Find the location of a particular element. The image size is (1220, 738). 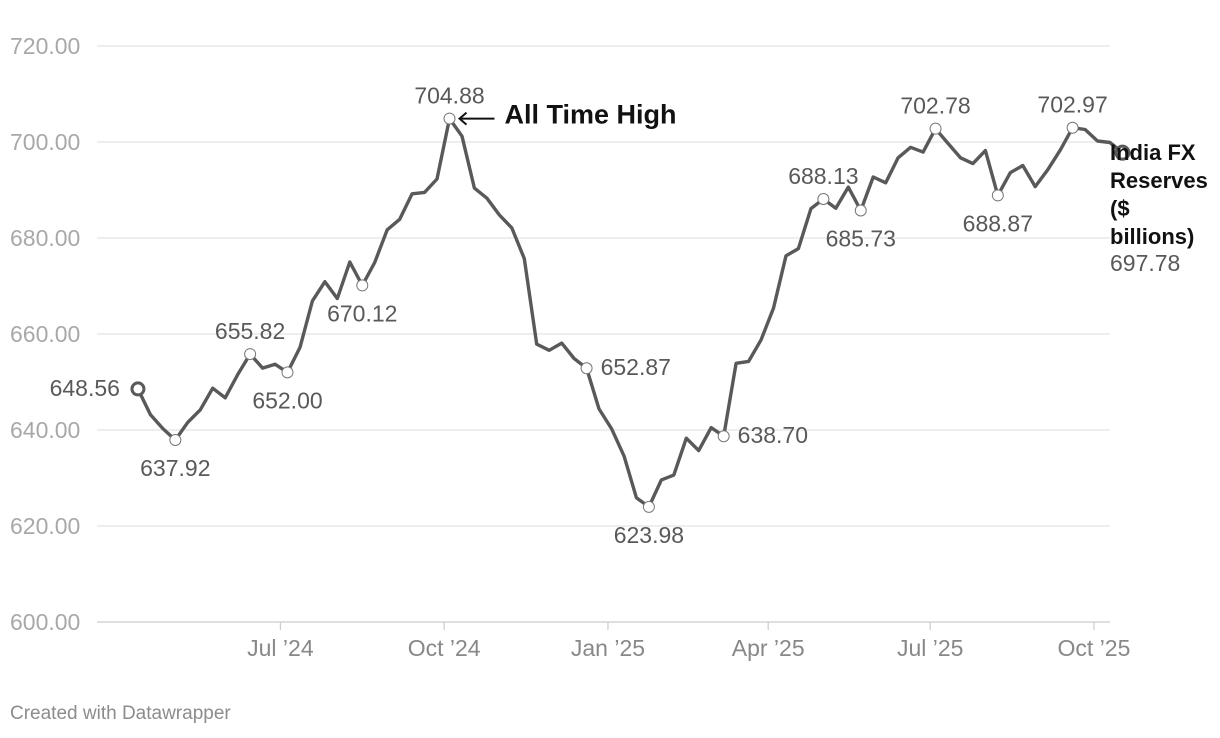

data-label: 638.70 is located at coordinates (773, 435).